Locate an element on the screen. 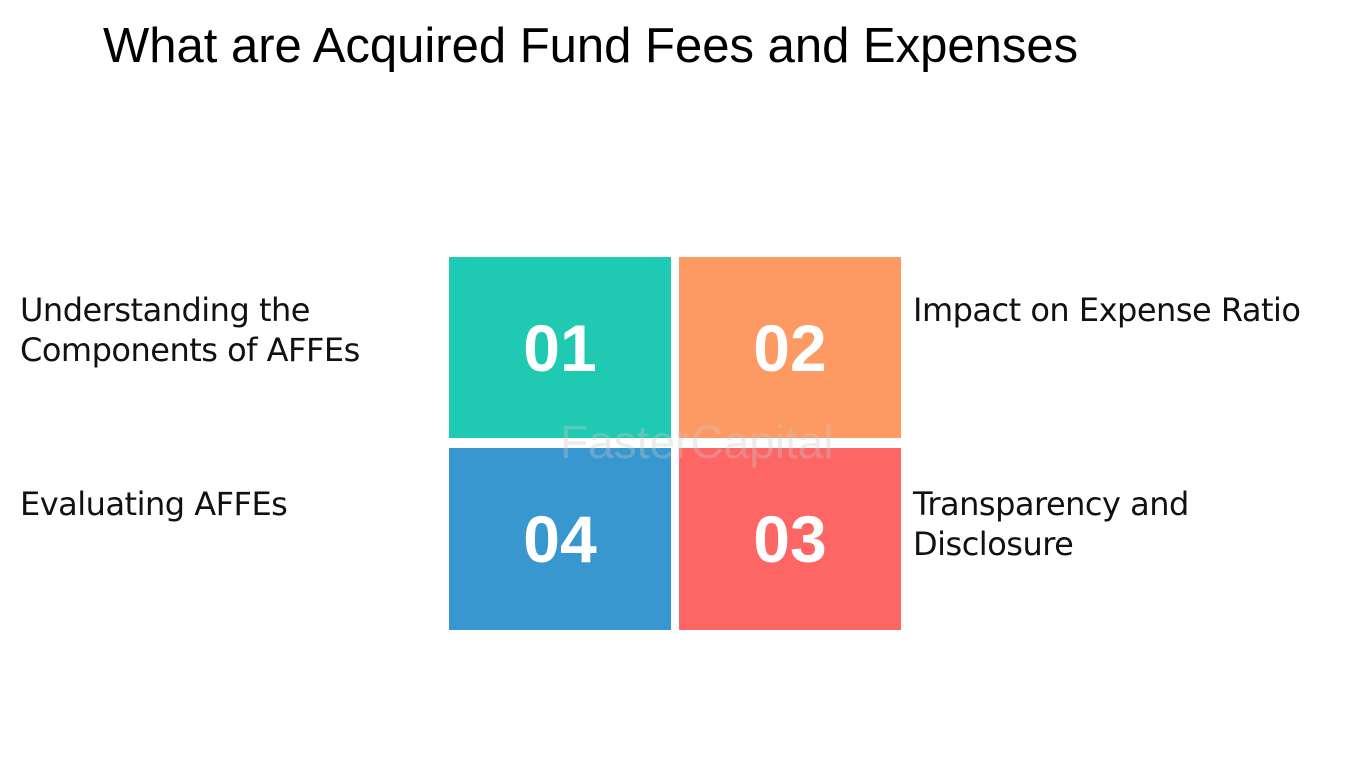 The image size is (1350, 759). watermark: FasterCapital is located at coordinates (697, 442).